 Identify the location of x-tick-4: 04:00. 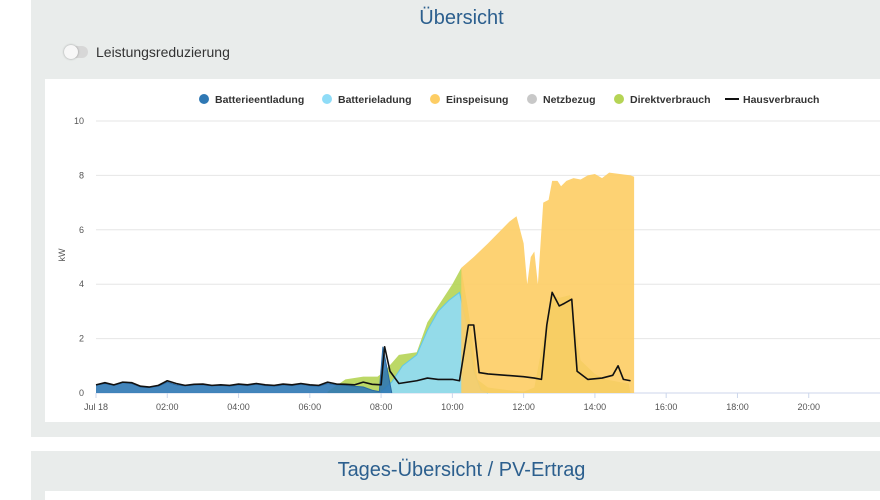
(238, 407).